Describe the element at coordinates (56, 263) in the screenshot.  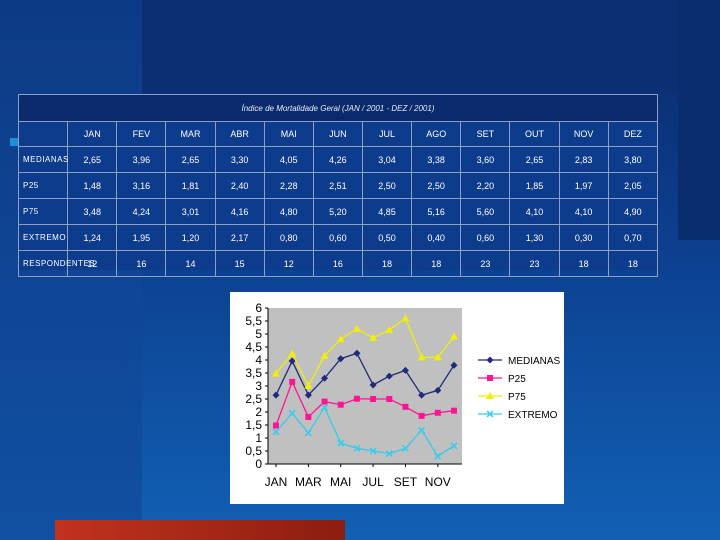
I see `row-label: RESPONDENTES` at that location.